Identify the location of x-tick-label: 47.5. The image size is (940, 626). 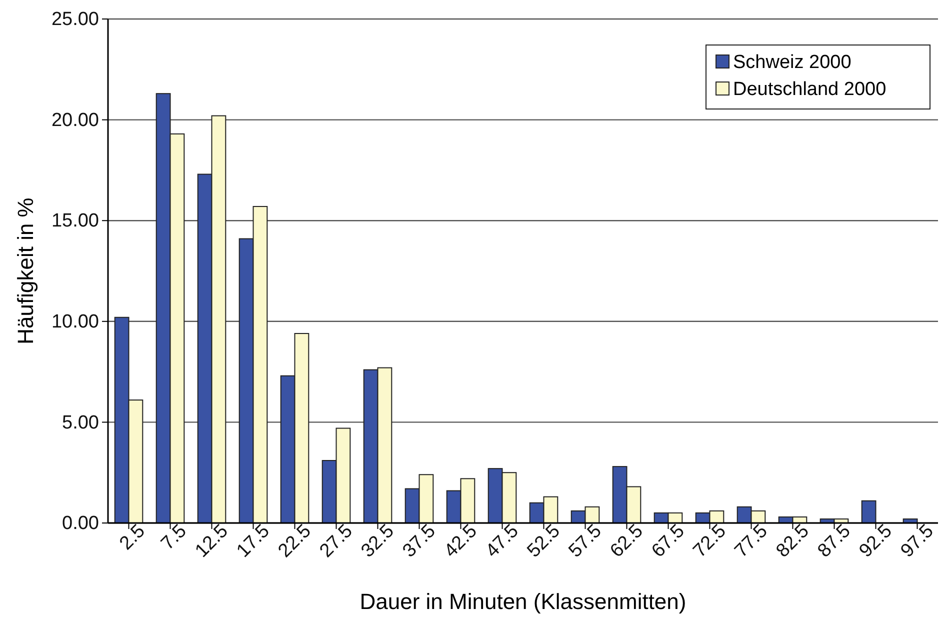
(502, 541).